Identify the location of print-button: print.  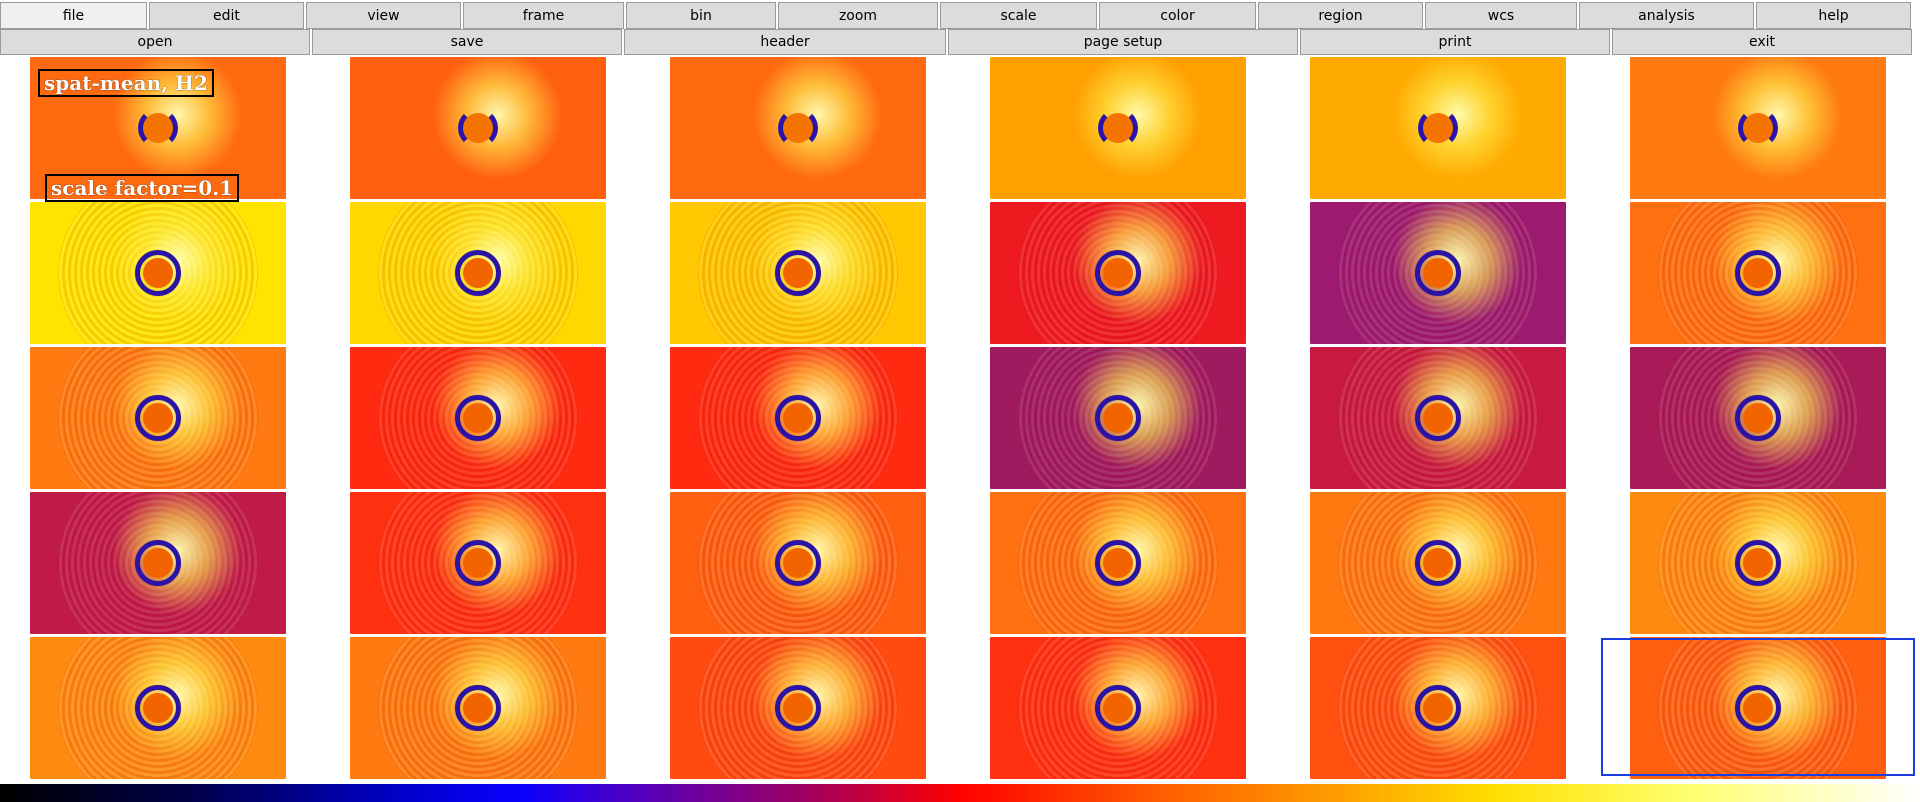
(1455, 42).